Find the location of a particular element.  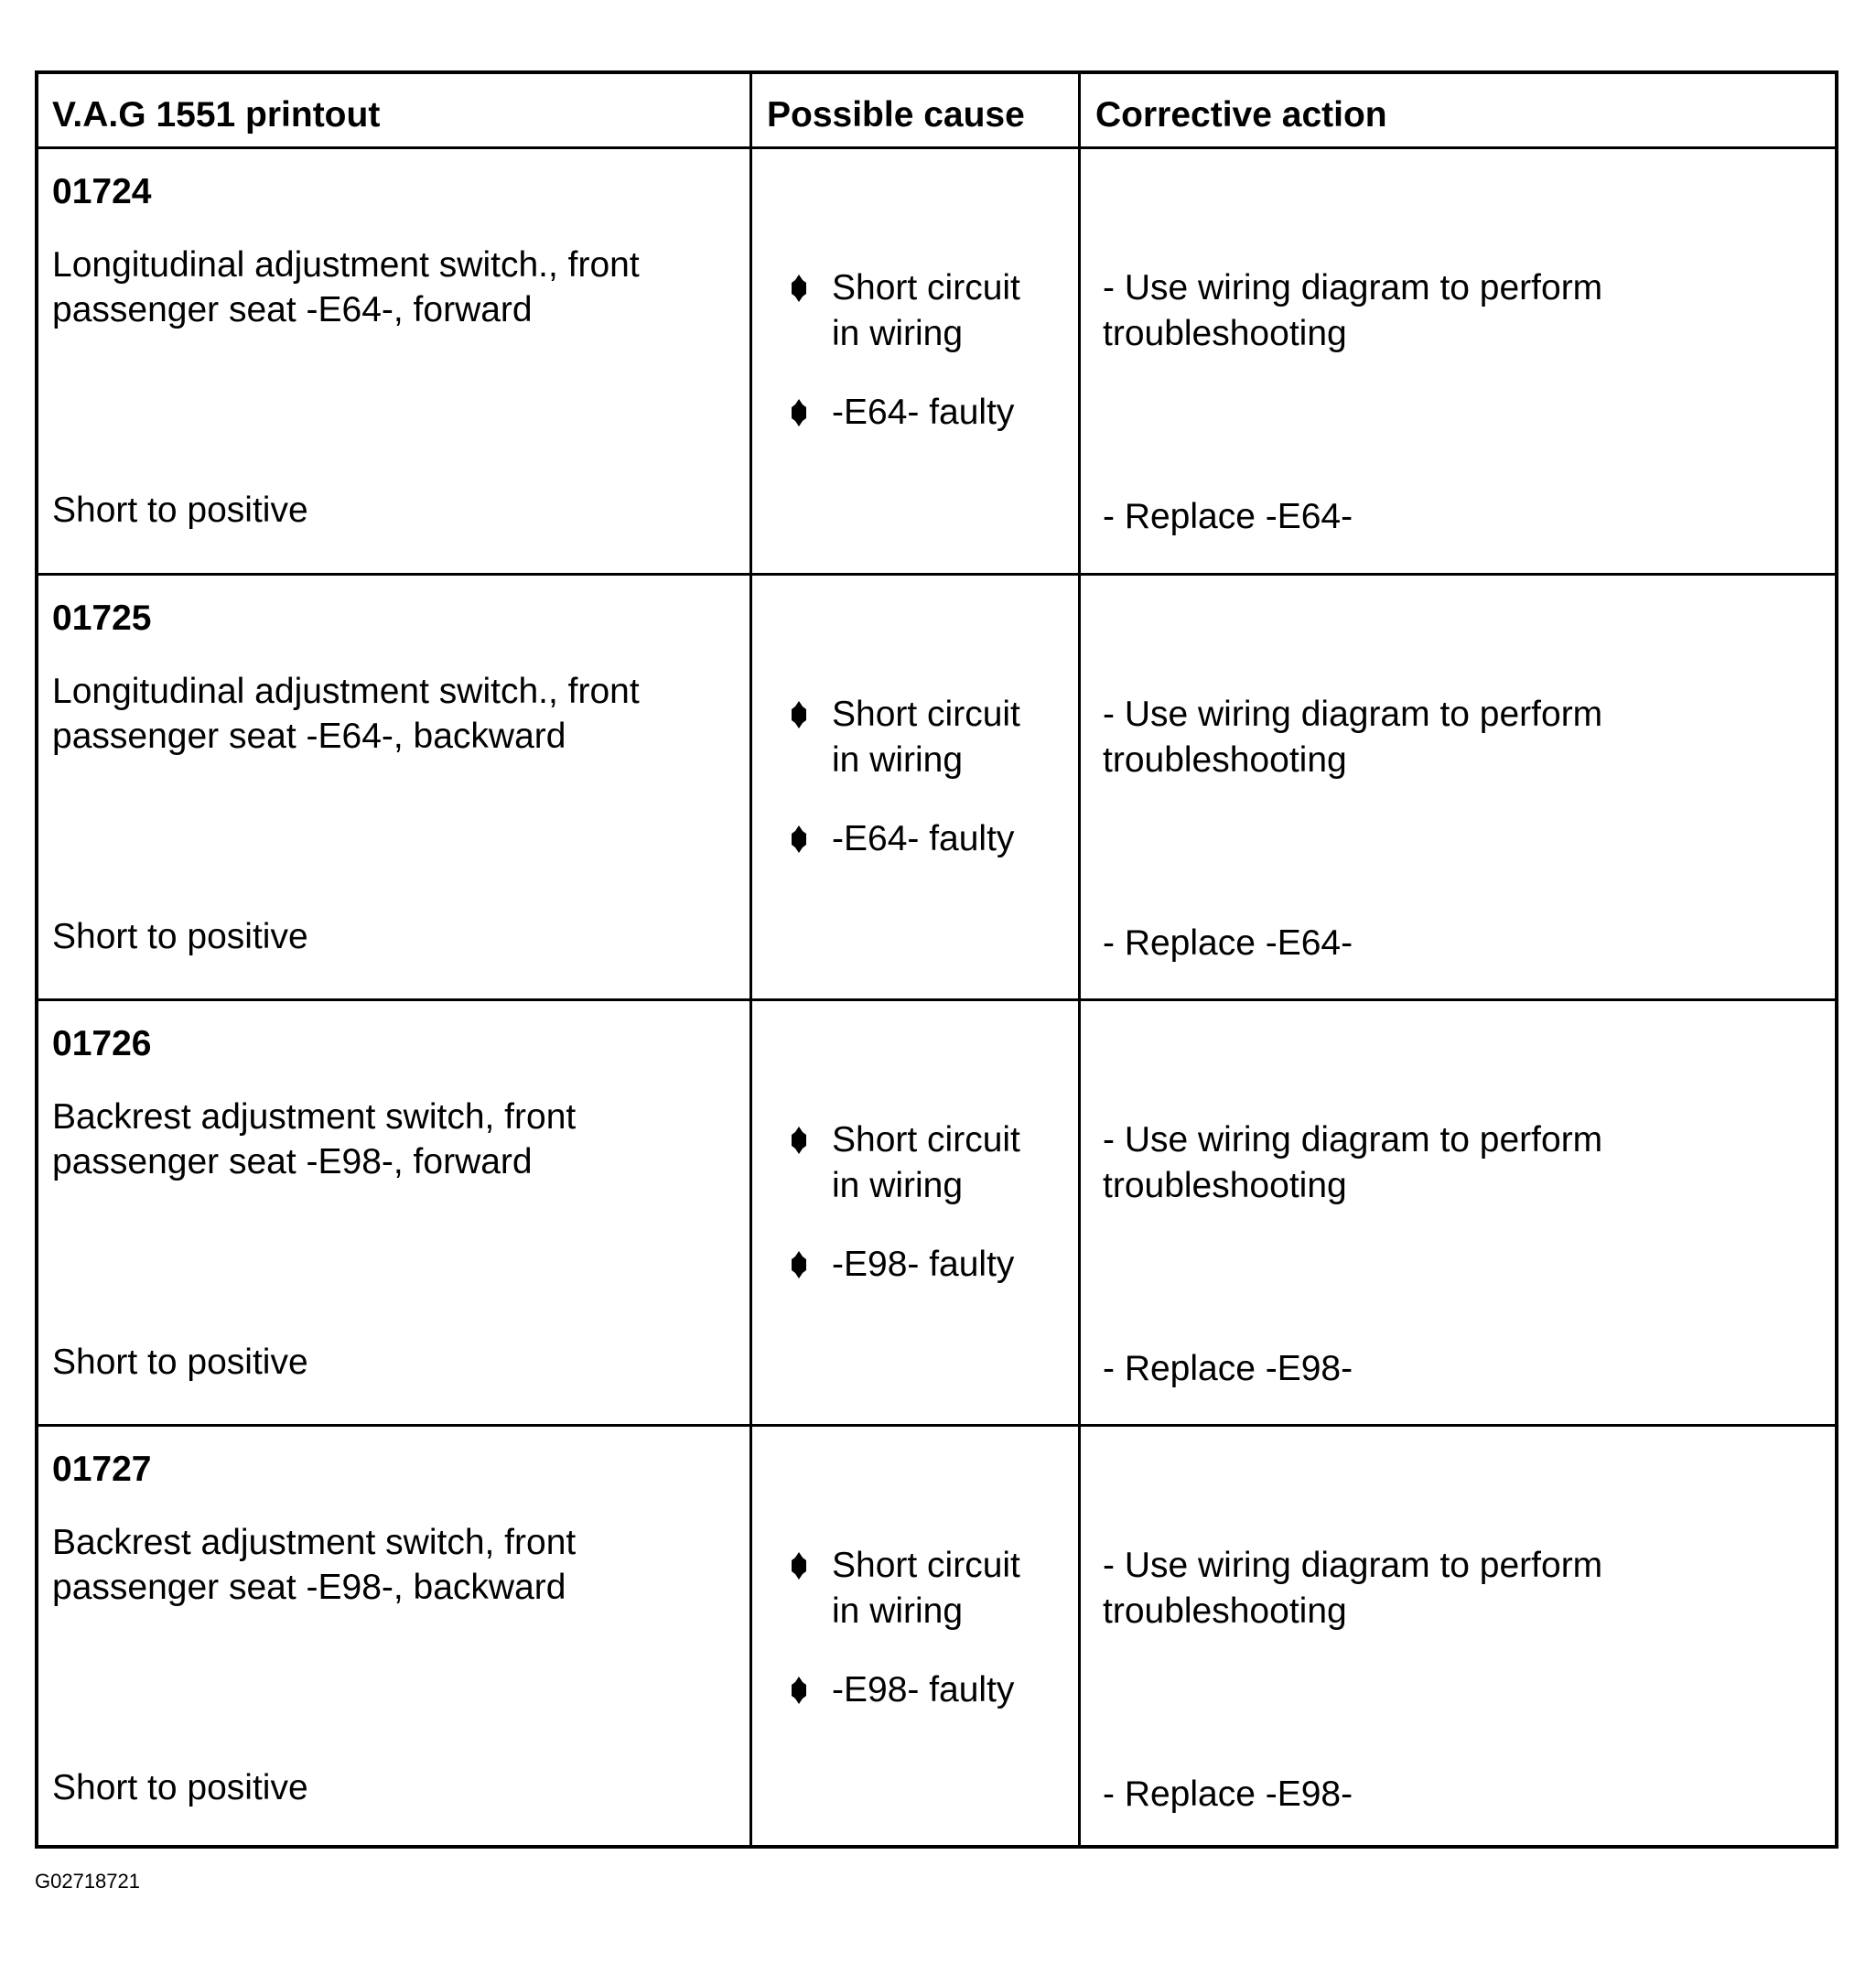

fault-code: 01725 is located at coordinates (102, 618).